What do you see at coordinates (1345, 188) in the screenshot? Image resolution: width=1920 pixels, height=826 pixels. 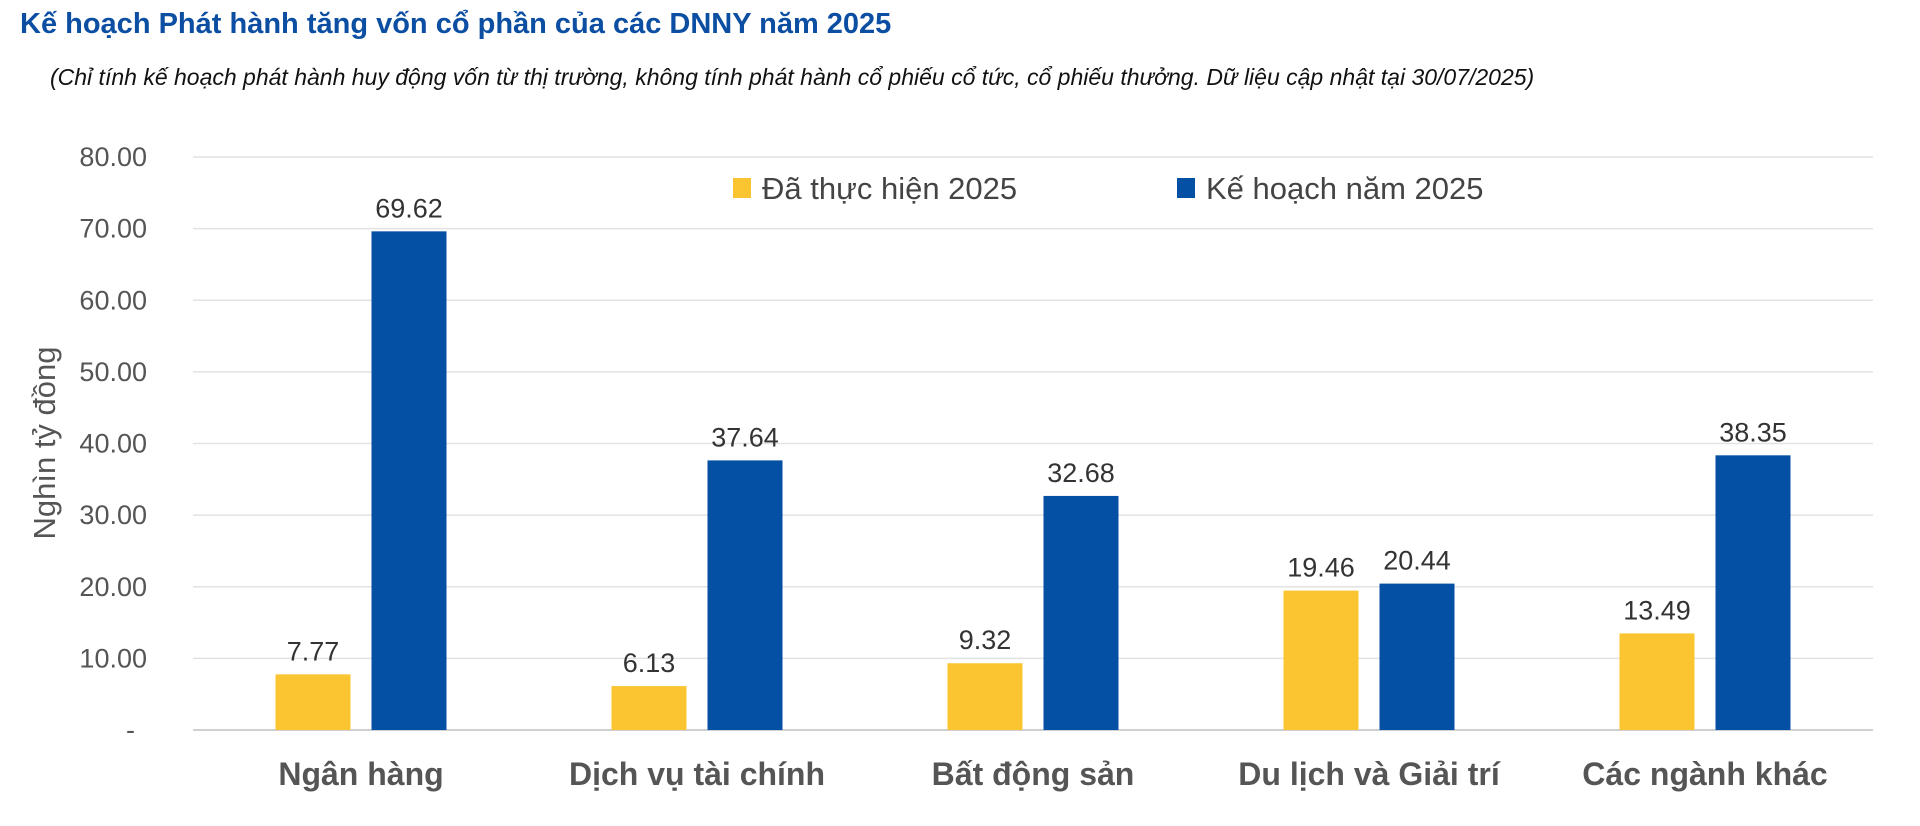 I see `legend-label: Kế hoạch năm 2025` at bounding box center [1345, 188].